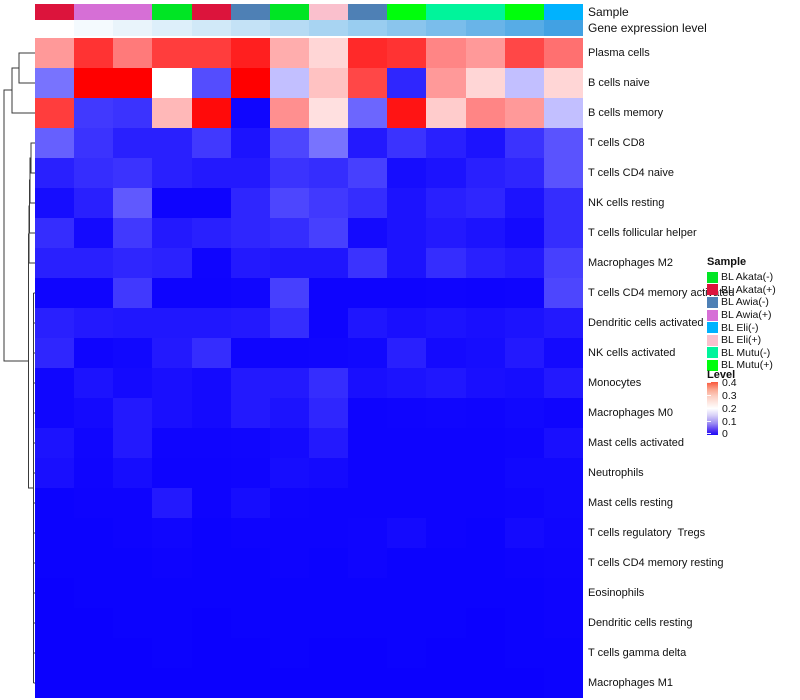  What do you see at coordinates (753, 277) in the screenshot?
I see `sample-legend-item: BL Akata(-)` at bounding box center [753, 277].